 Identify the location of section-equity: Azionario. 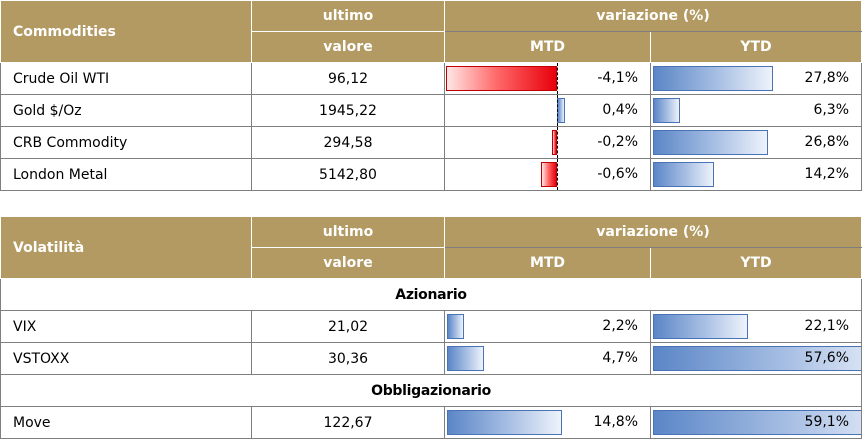
(431, 294).